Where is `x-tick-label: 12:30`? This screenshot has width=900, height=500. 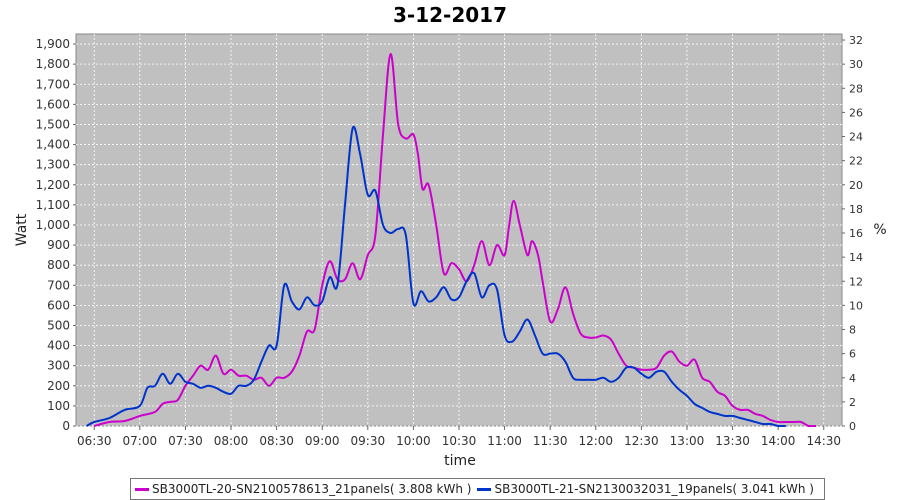
x-tick-label: 12:30 is located at coordinates (641, 441).